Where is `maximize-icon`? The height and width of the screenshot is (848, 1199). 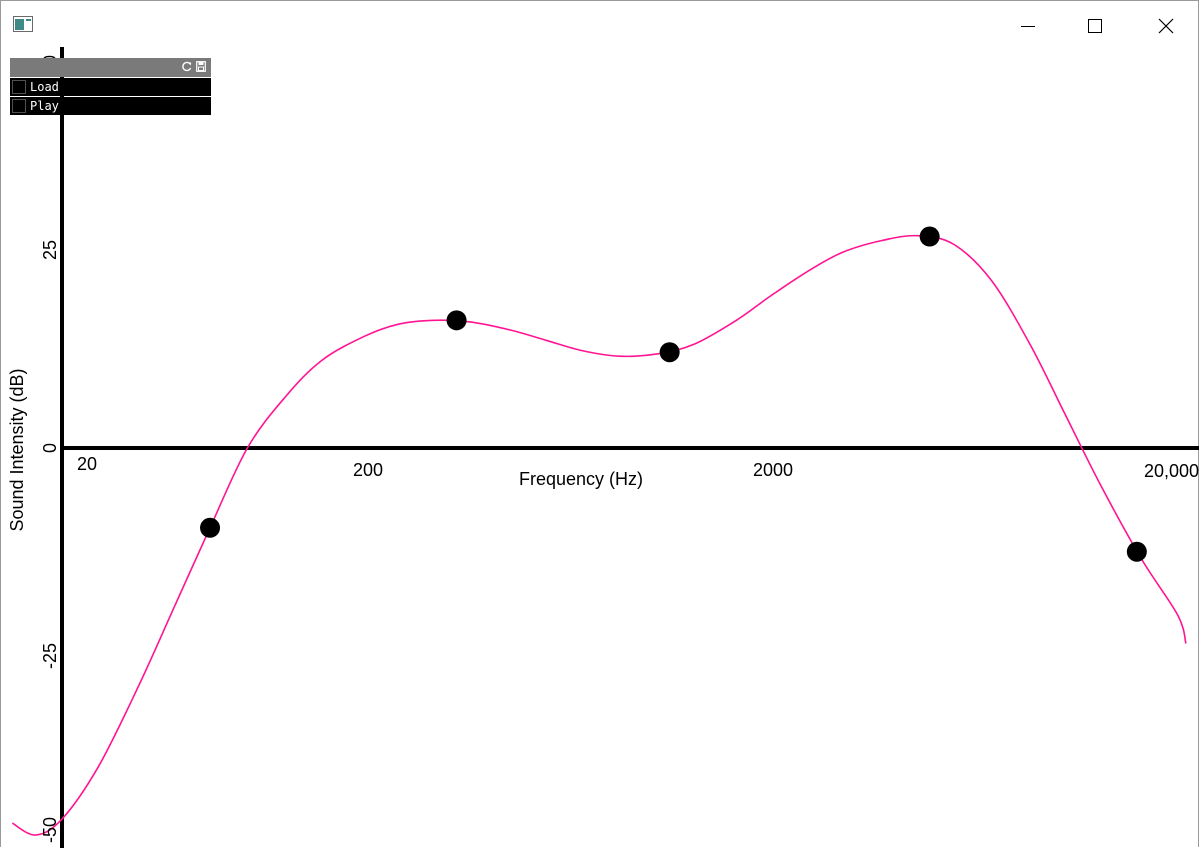 maximize-icon is located at coordinates (1095, 26).